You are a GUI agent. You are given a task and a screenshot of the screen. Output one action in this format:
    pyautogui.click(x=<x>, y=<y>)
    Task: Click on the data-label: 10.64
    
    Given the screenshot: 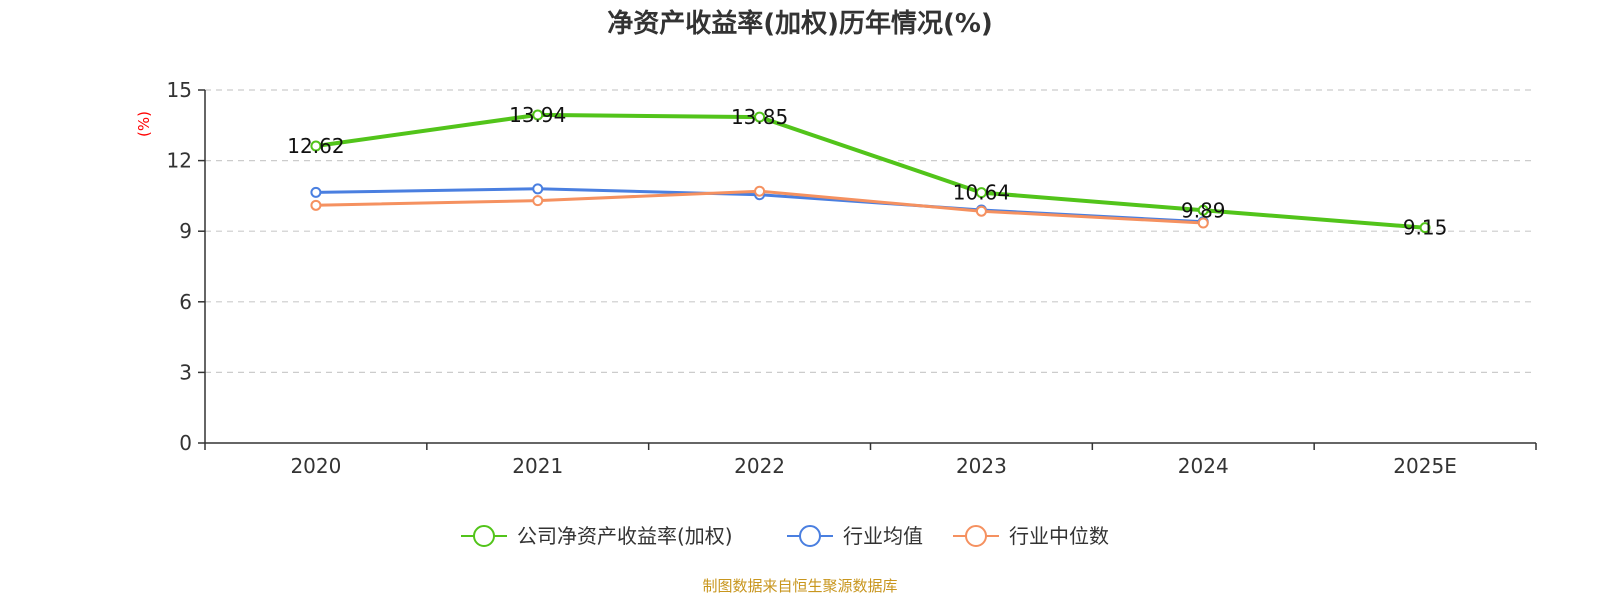 What is the action you would take?
    pyautogui.click(x=981, y=193)
    